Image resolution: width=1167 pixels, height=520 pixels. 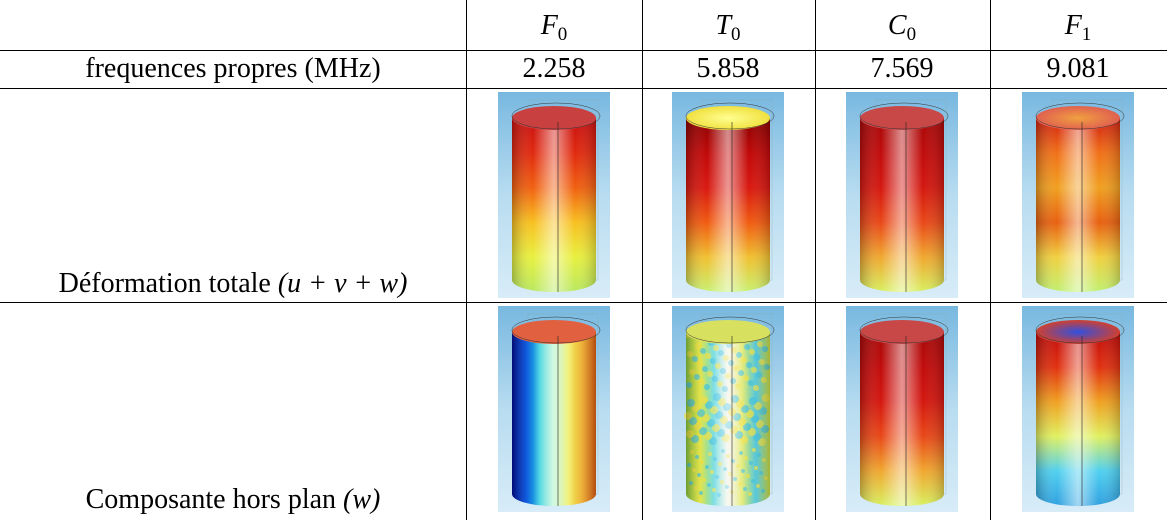 I want to click on row-label-text: Composante hors plan, so click(x=211, y=499).